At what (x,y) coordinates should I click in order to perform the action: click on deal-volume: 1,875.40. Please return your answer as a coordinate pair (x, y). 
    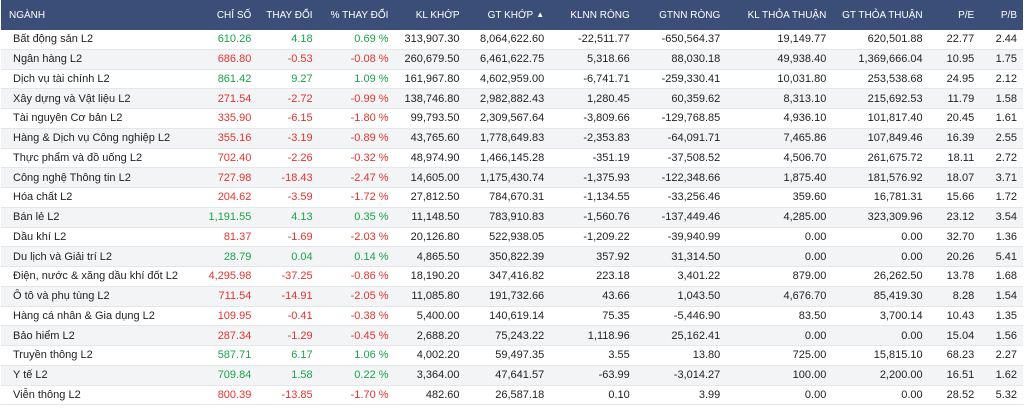
    Looking at the image, I should click on (805, 177).